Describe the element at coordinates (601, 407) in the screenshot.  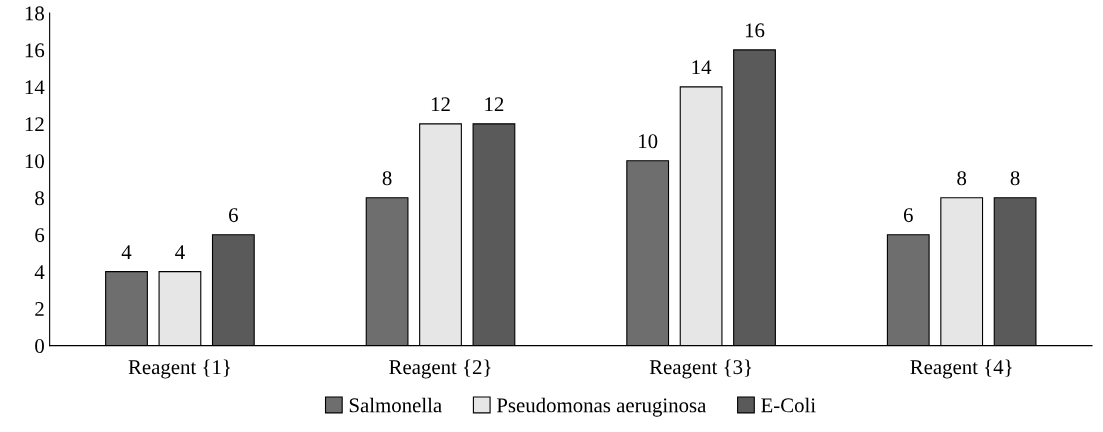
I see `legend-label: Pseudomonas aeruginosa` at that location.